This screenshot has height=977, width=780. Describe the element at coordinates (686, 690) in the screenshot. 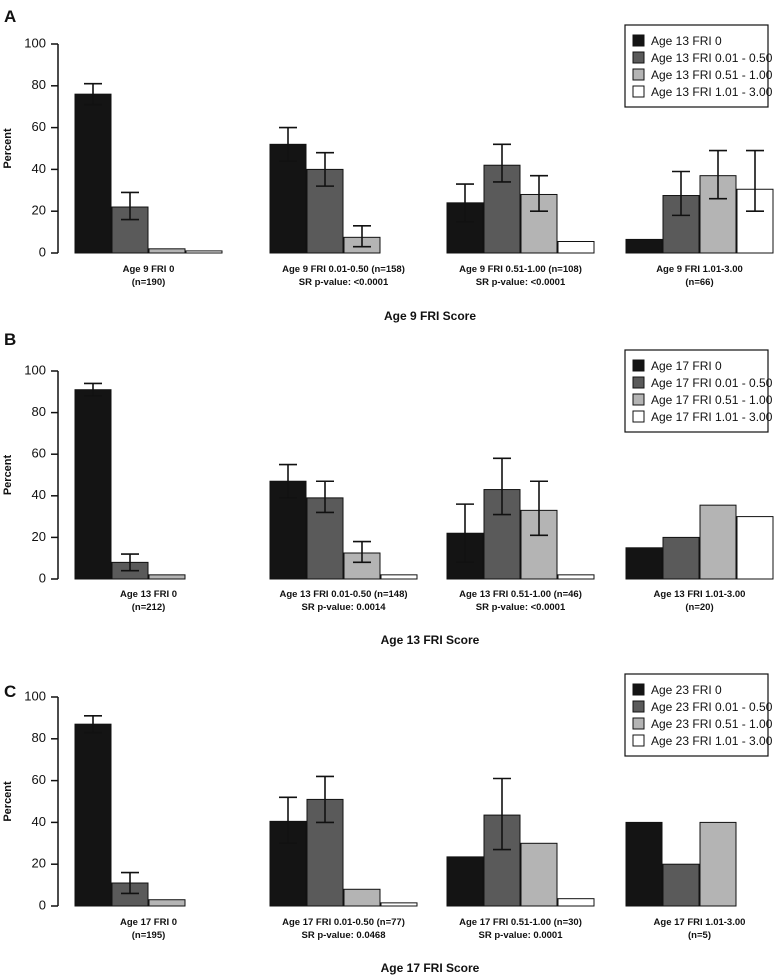

I see `legend-label: Age 23 FRI 0` at that location.